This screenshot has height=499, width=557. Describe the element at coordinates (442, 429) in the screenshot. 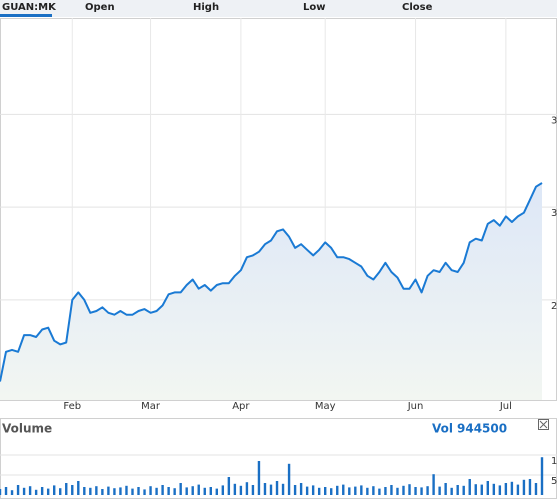

I see `volume-summary-label: Vol` at that location.